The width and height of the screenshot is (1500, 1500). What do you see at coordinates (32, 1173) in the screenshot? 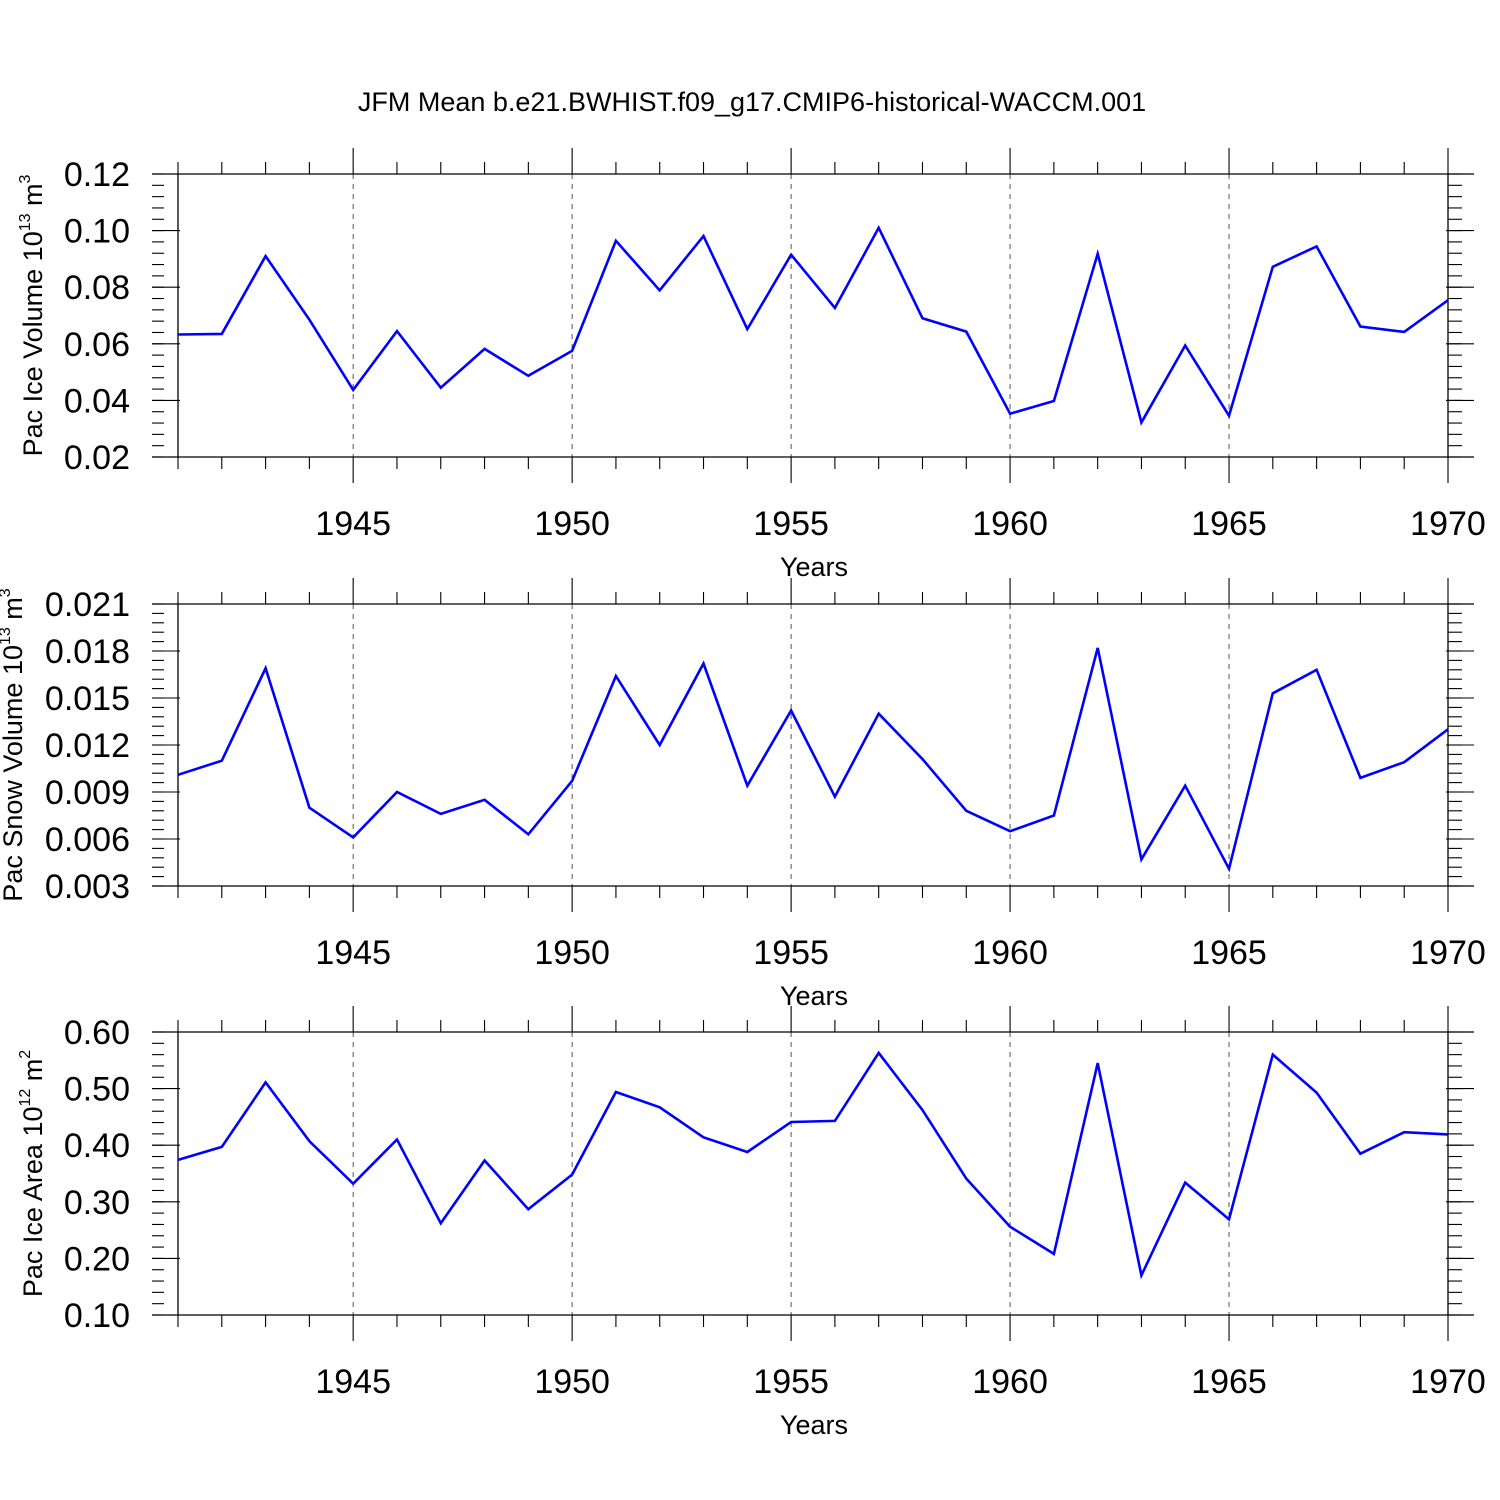
I see `panel-2-ylabel: Pac Ice Area 1012 m2` at bounding box center [32, 1173].